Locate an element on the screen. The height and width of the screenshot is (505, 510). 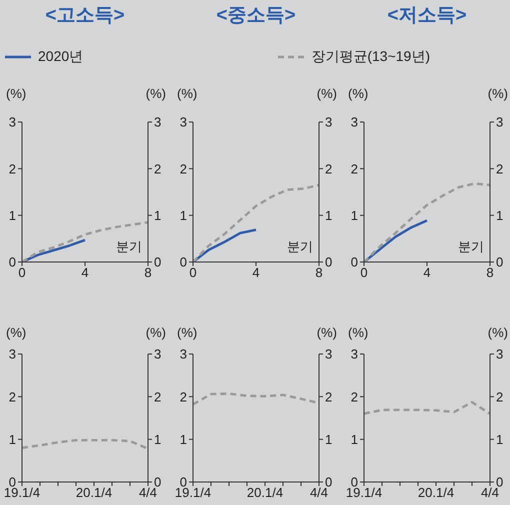
chart-title: <고소득> is located at coordinates (85, 16).